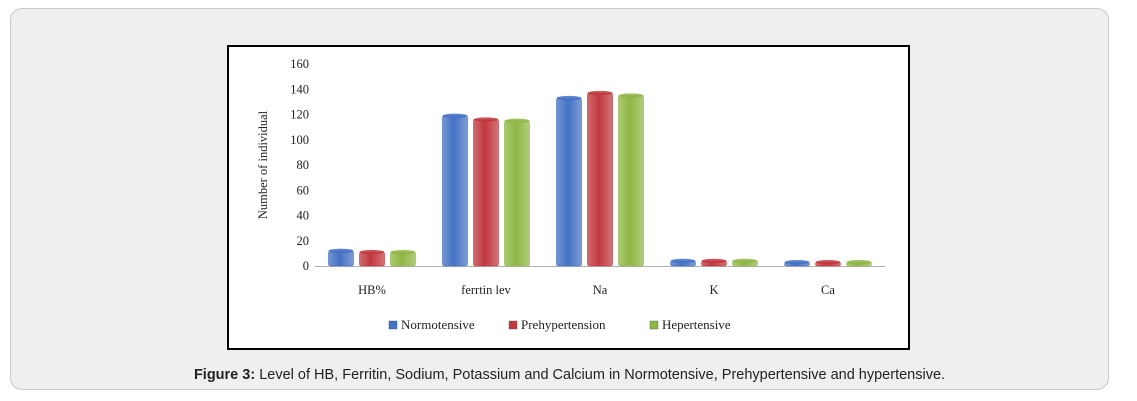 The image size is (1137, 401). What do you see at coordinates (303, 190) in the screenshot?
I see `y-tick-label: 60` at bounding box center [303, 190].